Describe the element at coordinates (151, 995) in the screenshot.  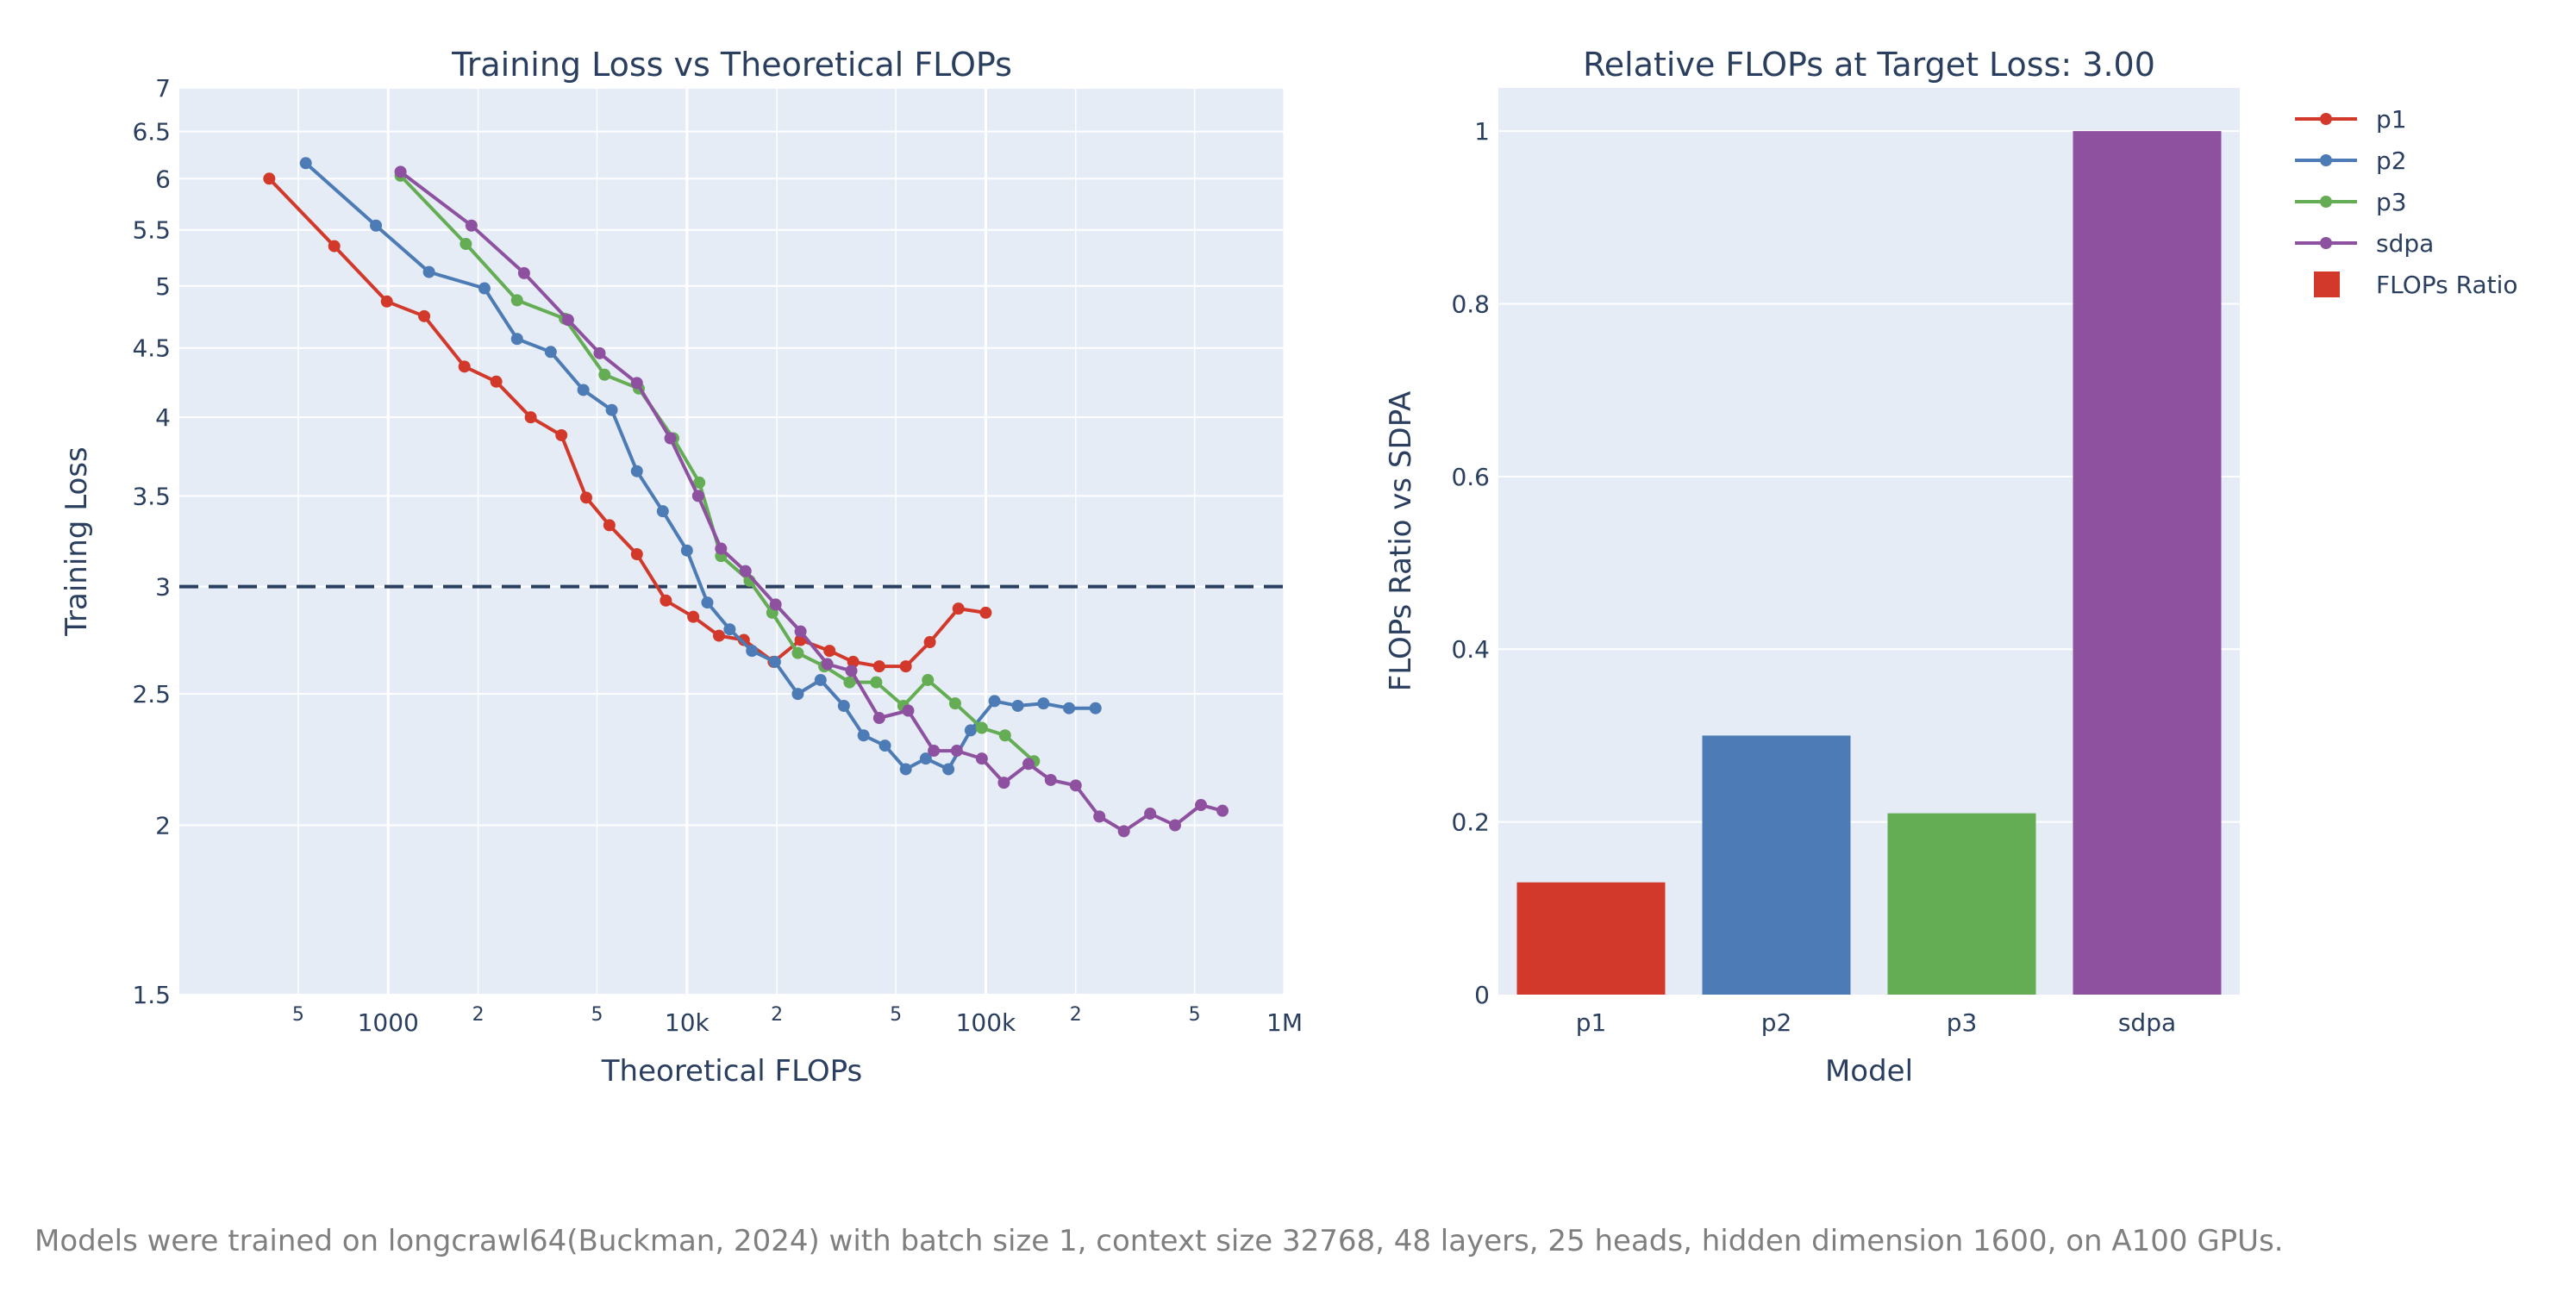
I see `y-tick-label: 1.5` at that location.